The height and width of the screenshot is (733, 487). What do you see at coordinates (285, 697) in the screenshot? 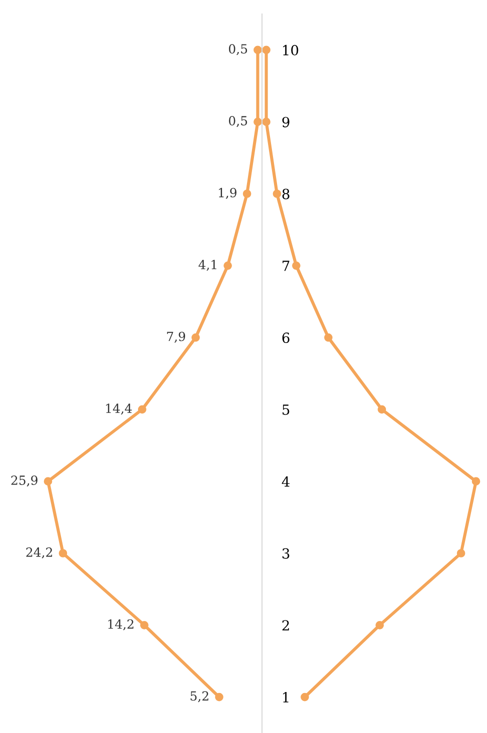
I see `y-tick-label: 1` at bounding box center [285, 697].